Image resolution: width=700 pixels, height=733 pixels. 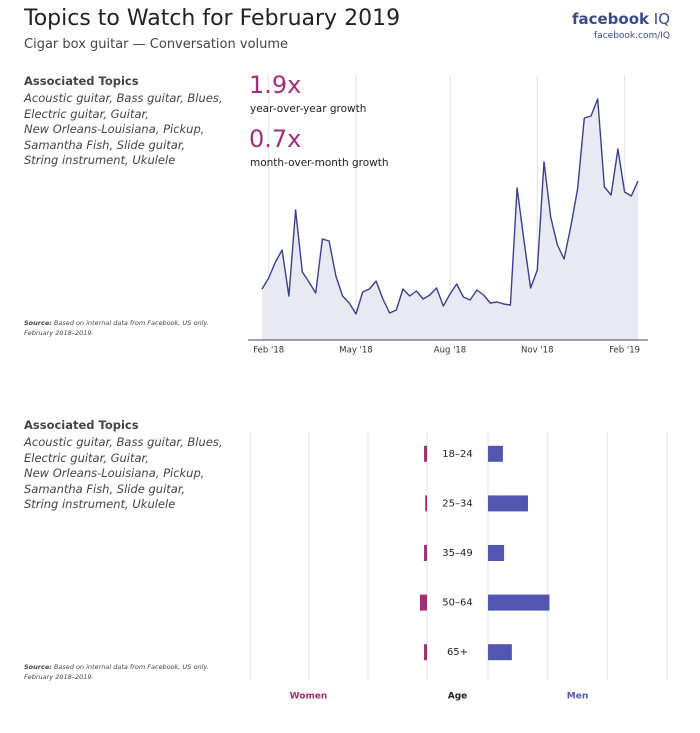 What do you see at coordinates (610, 19) in the screenshot?
I see `brand-name: facebook` at bounding box center [610, 19].